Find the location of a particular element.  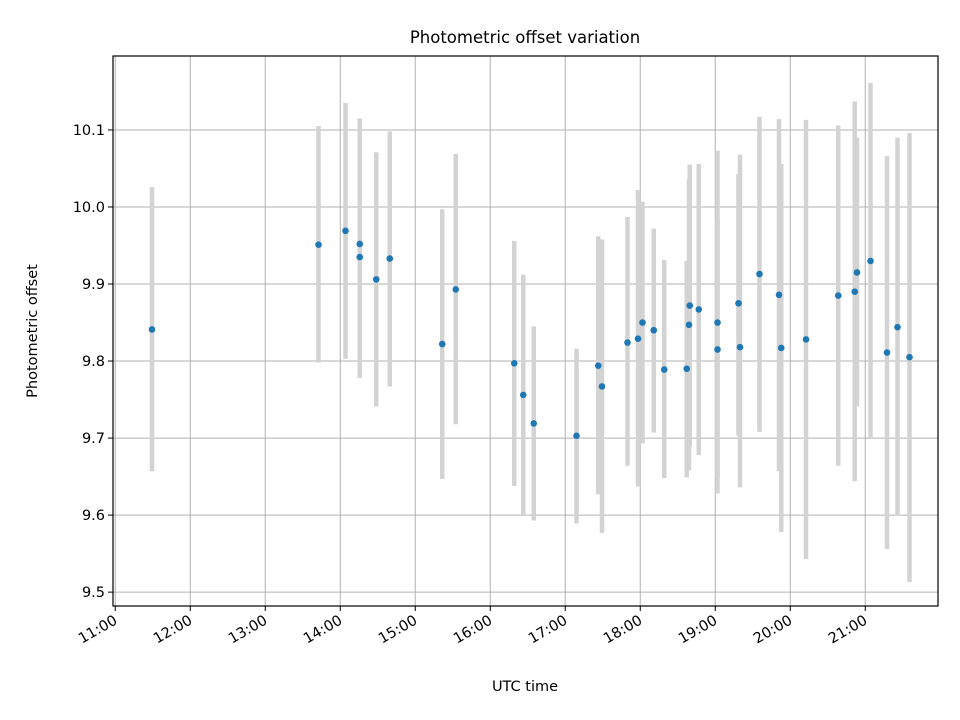

x-tick-label: 15:00 is located at coordinates (398, 630).